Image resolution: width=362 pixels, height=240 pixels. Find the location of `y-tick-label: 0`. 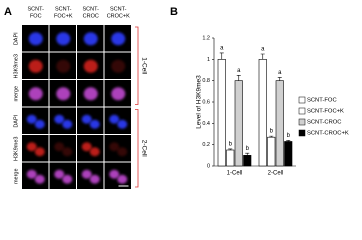

y-tick-label: 0 is located at coordinates (208, 166).